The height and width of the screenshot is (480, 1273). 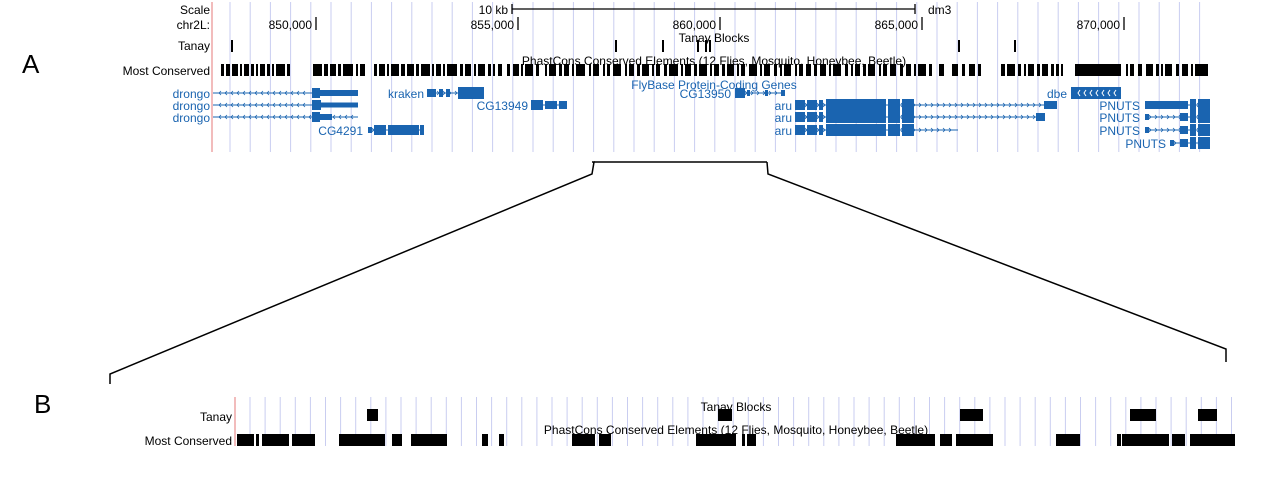 What do you see at coordinates (503, 106) in the screenshot?
I see `gene-label-cg13949: CG13949` at bounding box center [503, 106].